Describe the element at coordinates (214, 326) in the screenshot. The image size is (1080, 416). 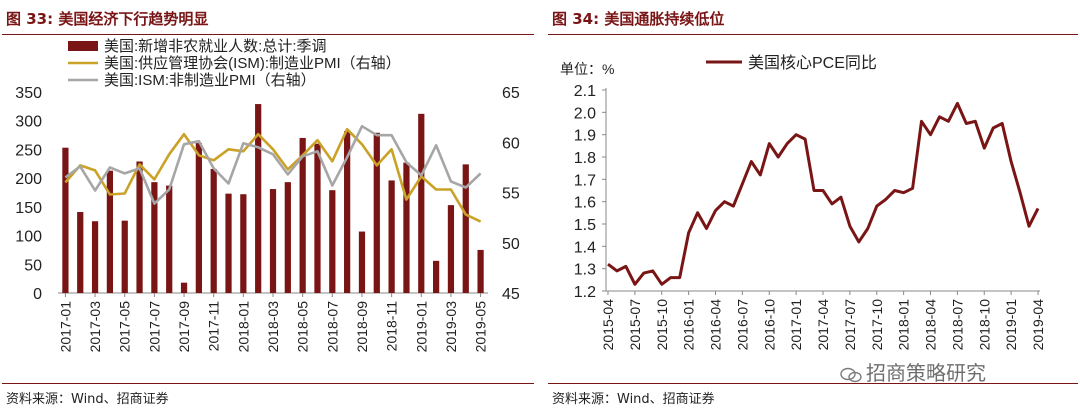
I see `x-tick-label: 2017-11` at that location.